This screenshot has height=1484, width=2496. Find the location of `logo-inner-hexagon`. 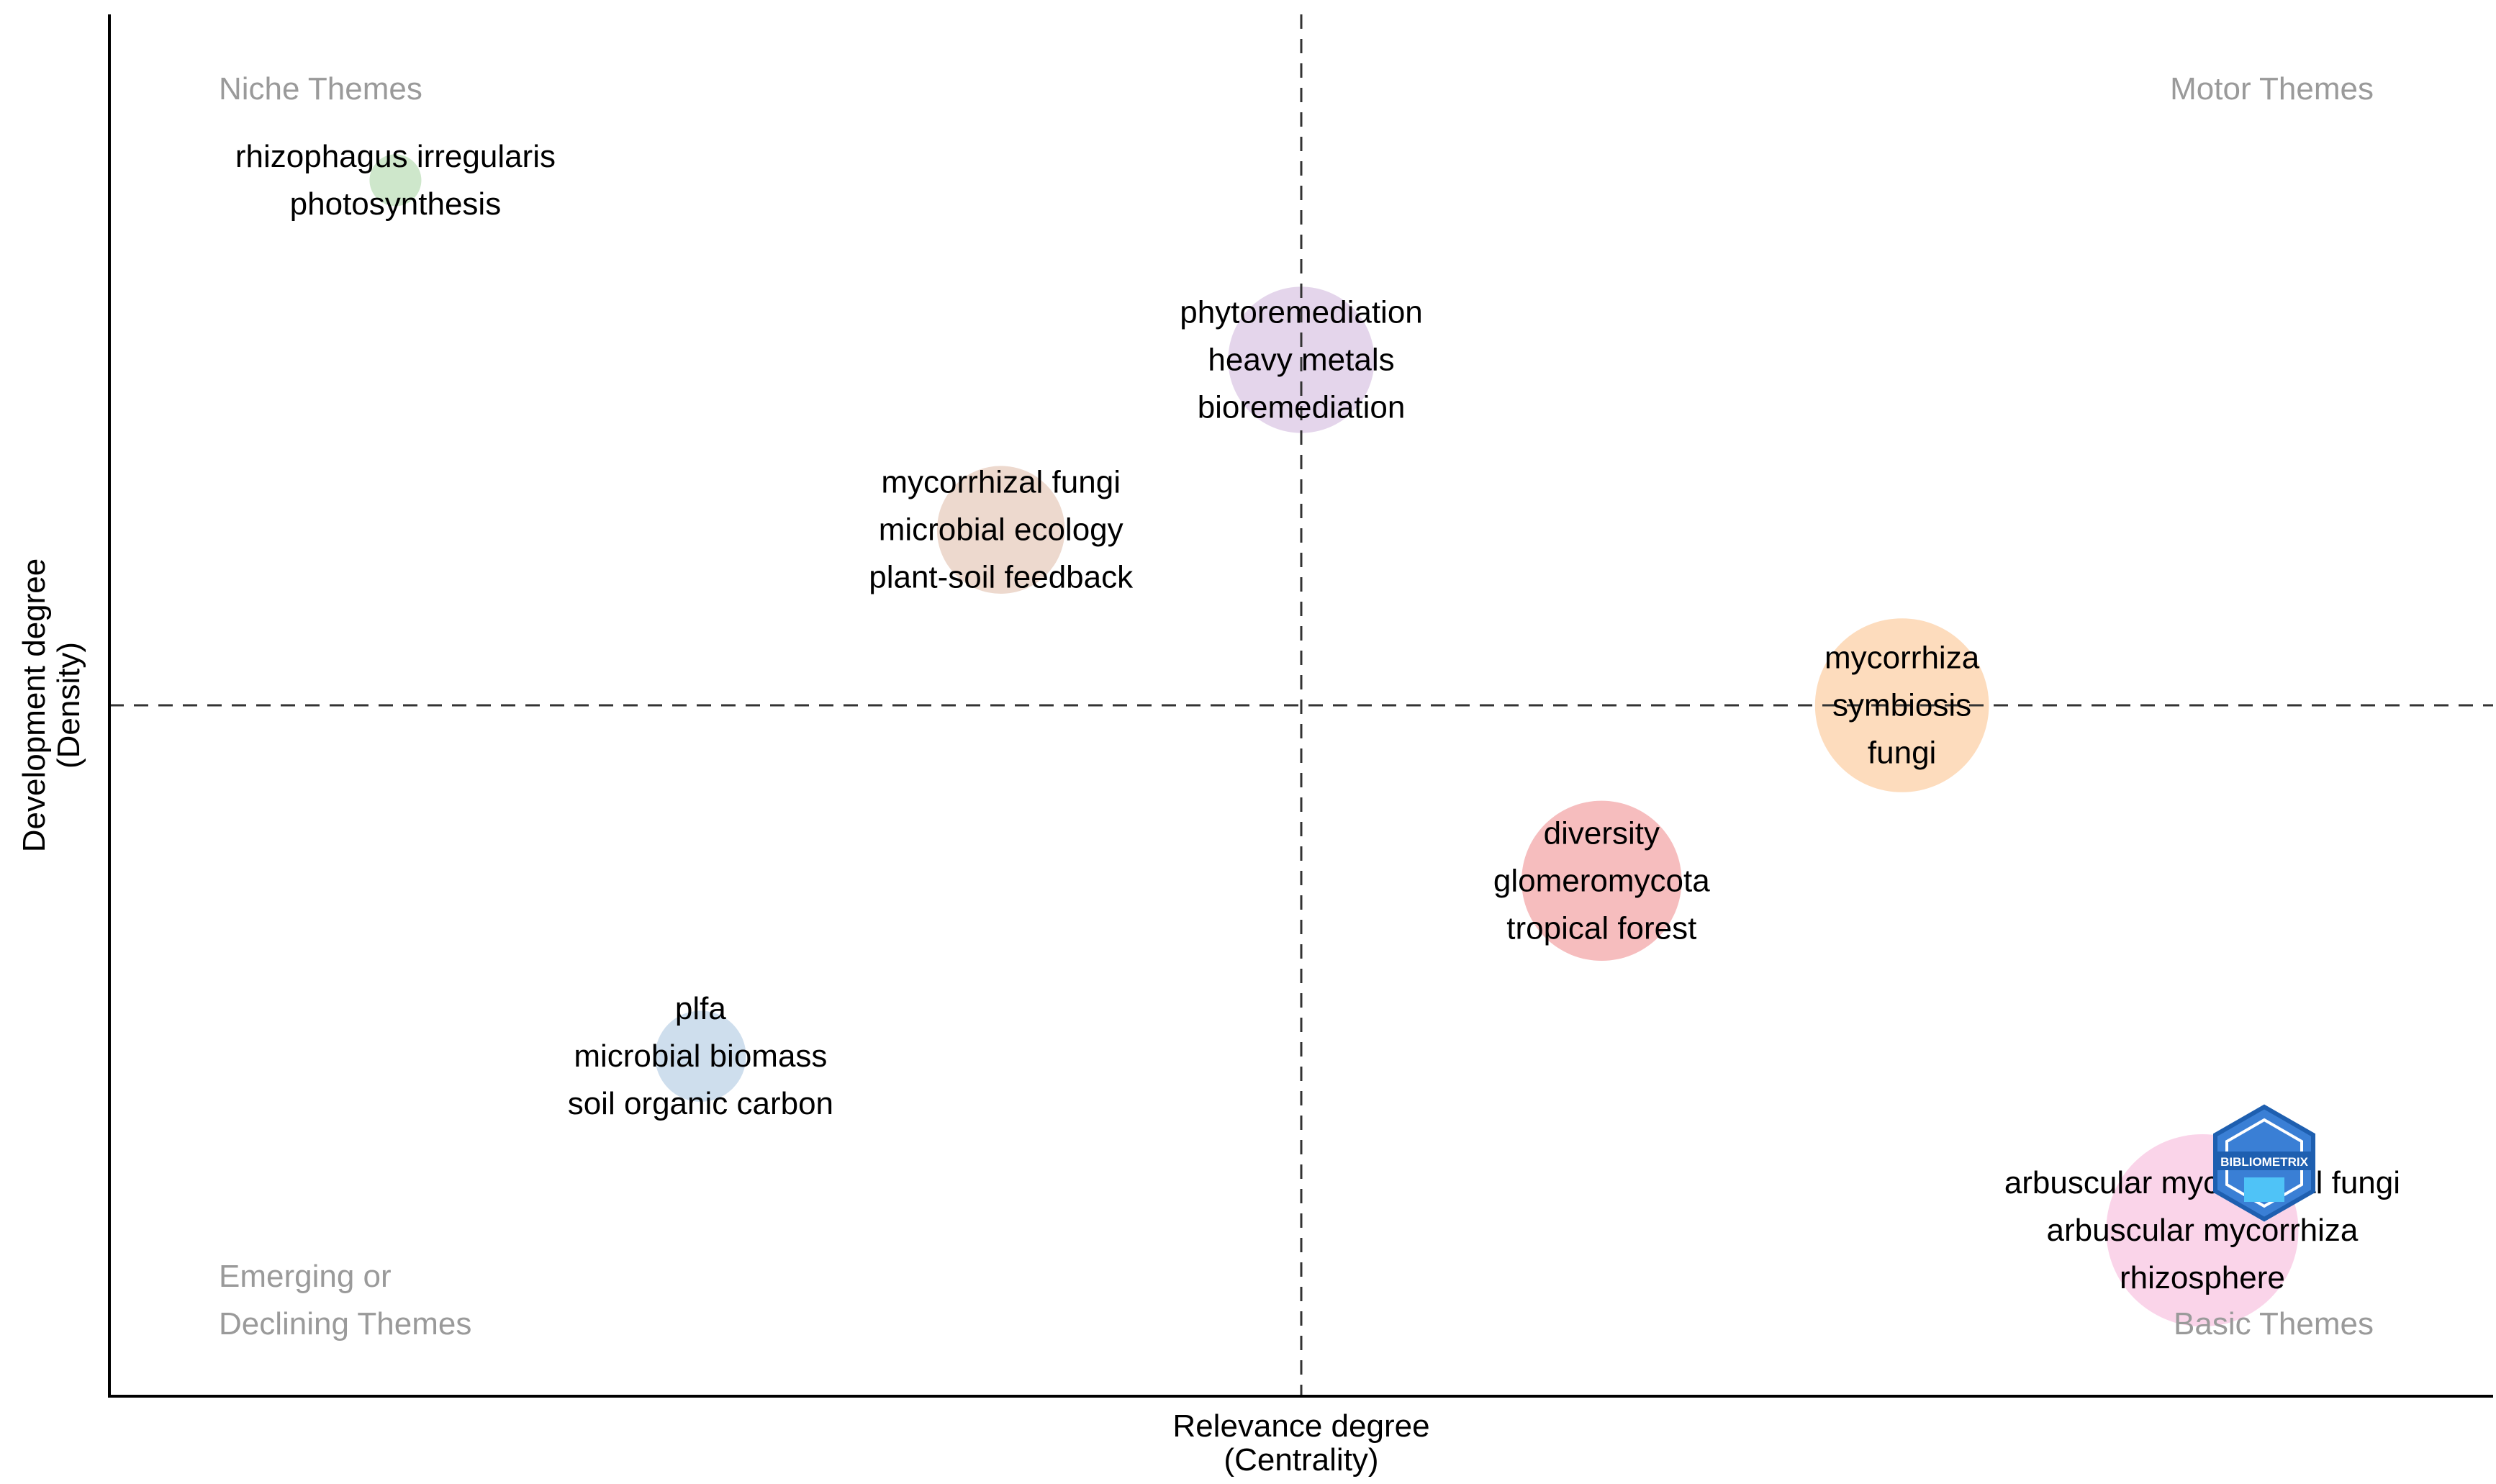

logo-inner-hexagon is located at coordinates (2264, 1163).